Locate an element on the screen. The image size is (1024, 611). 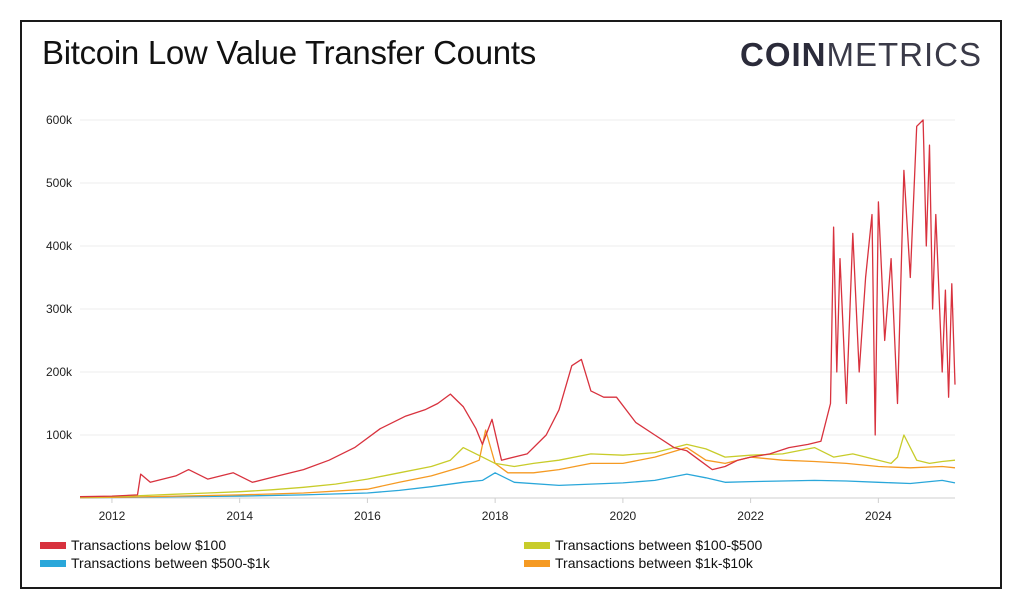
x-tick-label: 2020 is located at coordinates (623, 516).